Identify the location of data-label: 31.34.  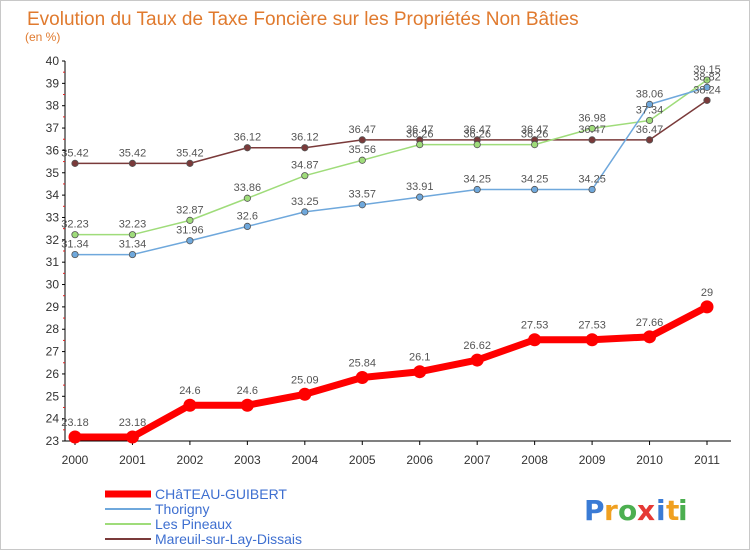
(133, 245).